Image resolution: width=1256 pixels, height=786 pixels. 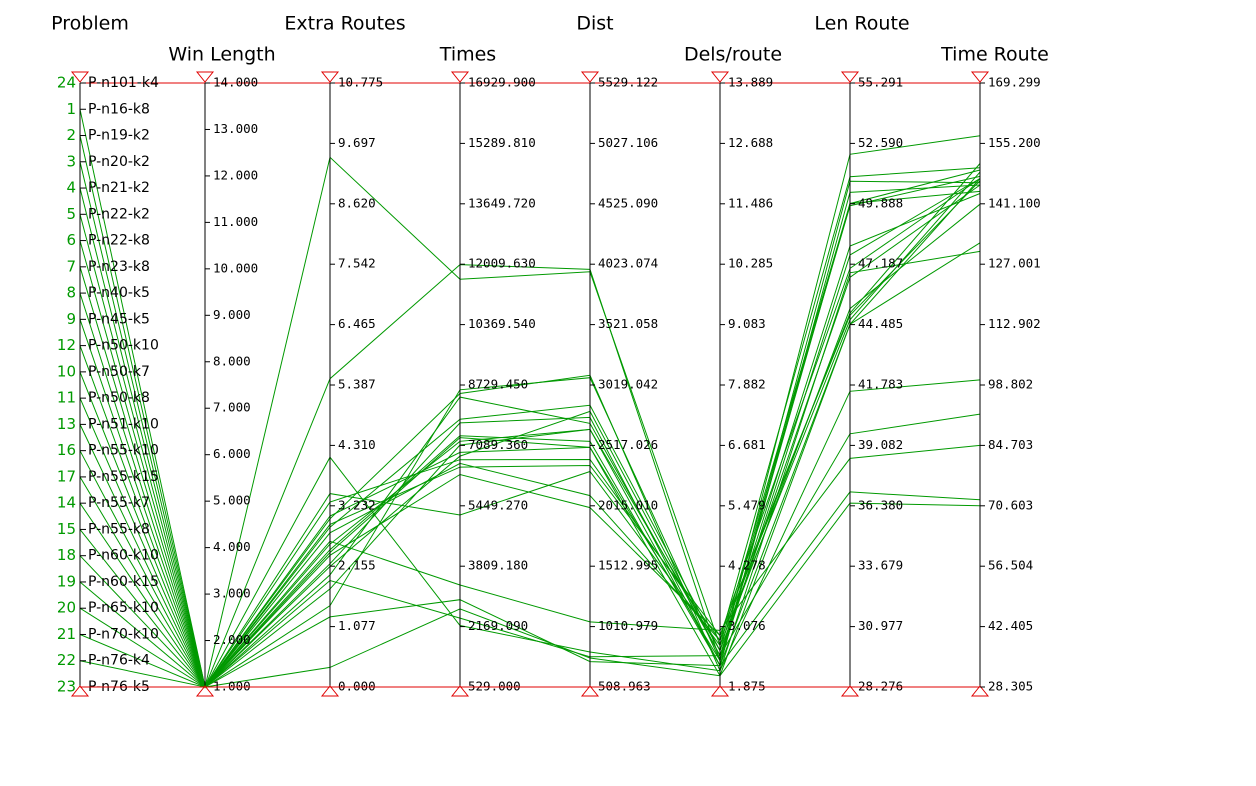 I want to click on tick-label-2-8: 8.620, so click(x=357, y=202).